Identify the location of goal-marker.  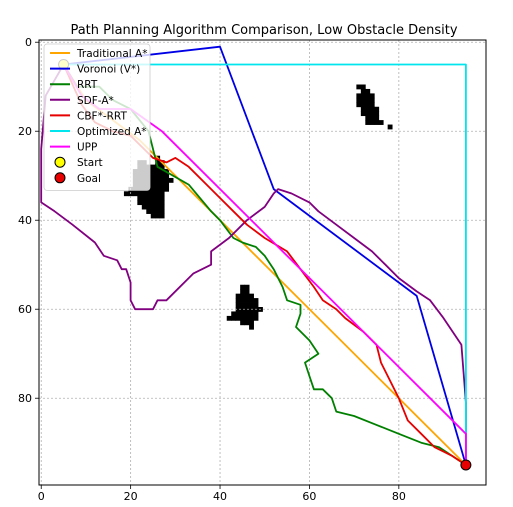
(466, 465).